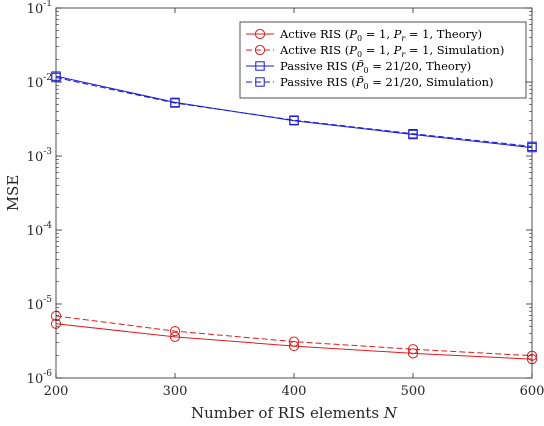 The height and width of the screenshot is (426, 544). What do you see at coordinates (532, 391) in the screenshot?
I see `x-tick-label: 600` at bounding box center [532, 391].